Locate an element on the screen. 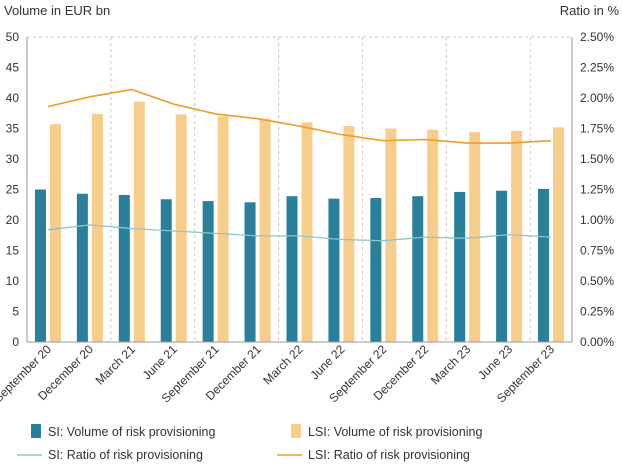  left-tick-label: 25 is located at coordinates (13, 190).